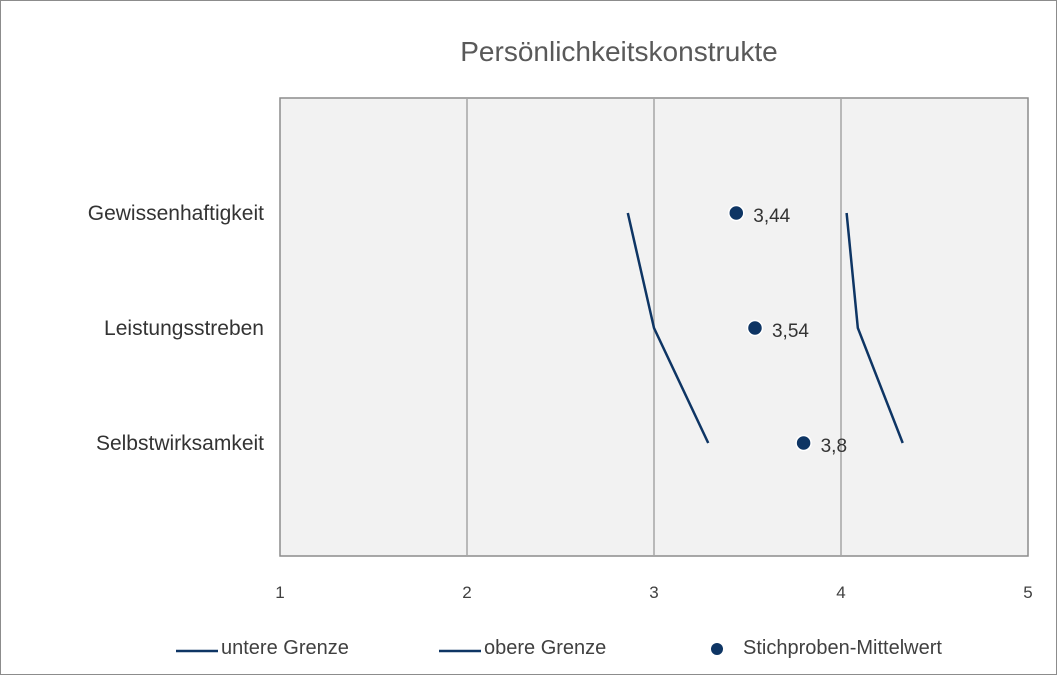  I want to click on data-label: 3,54, so click(790, 331).